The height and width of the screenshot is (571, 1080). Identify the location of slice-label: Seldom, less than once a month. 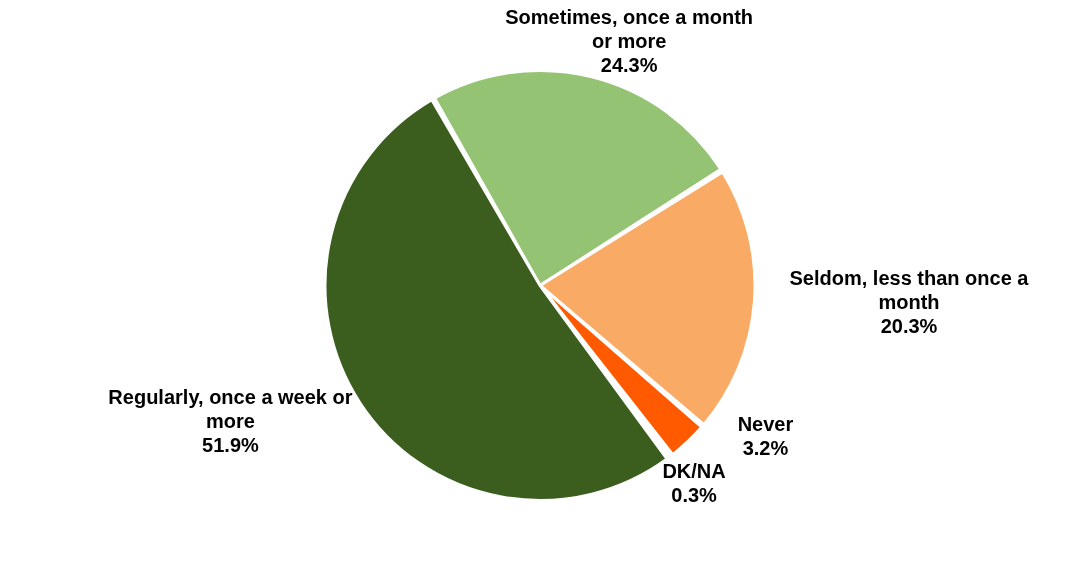
(909, 290).